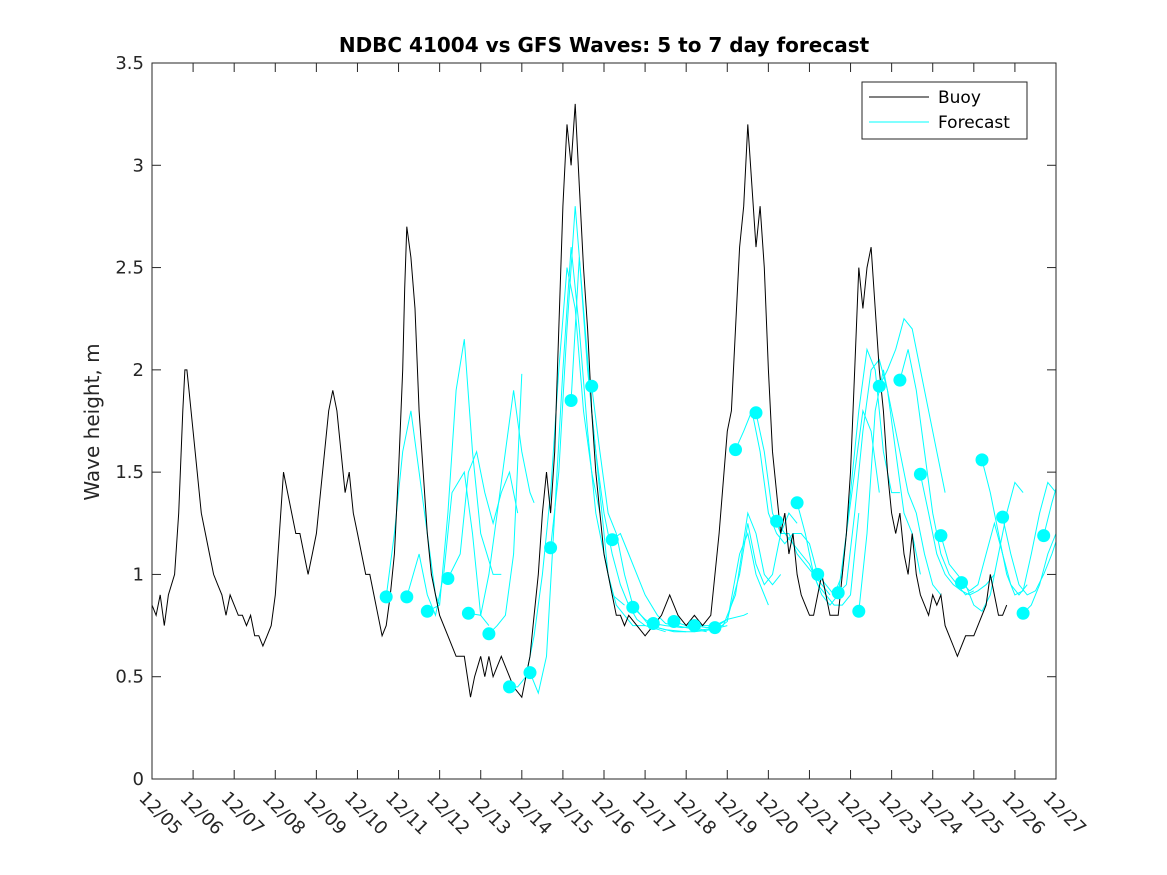 The width and height of the screenshot is (1167, 875). What do you see at coordinates (129, 268) in the screenshot?
I see `y-tick-label: 2.5` at bounding box center [129, 268].